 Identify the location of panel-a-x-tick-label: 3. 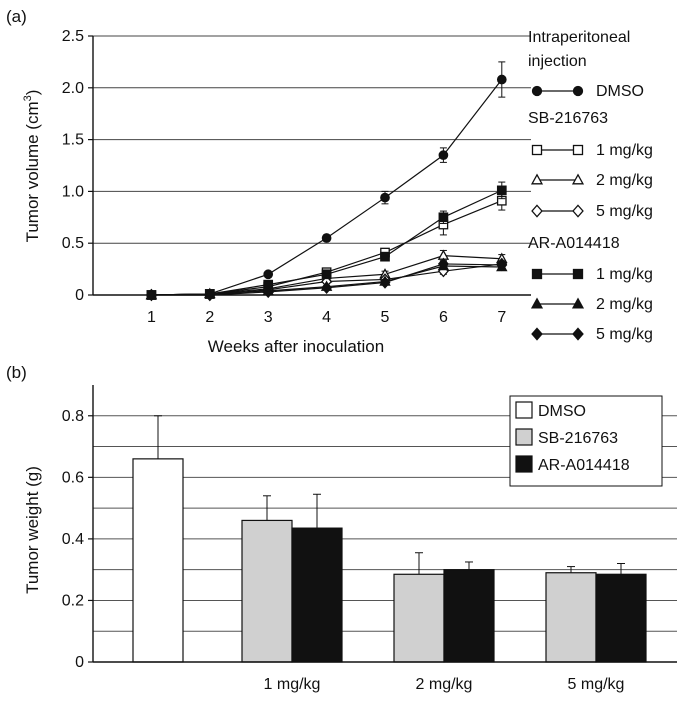
(268, 317).